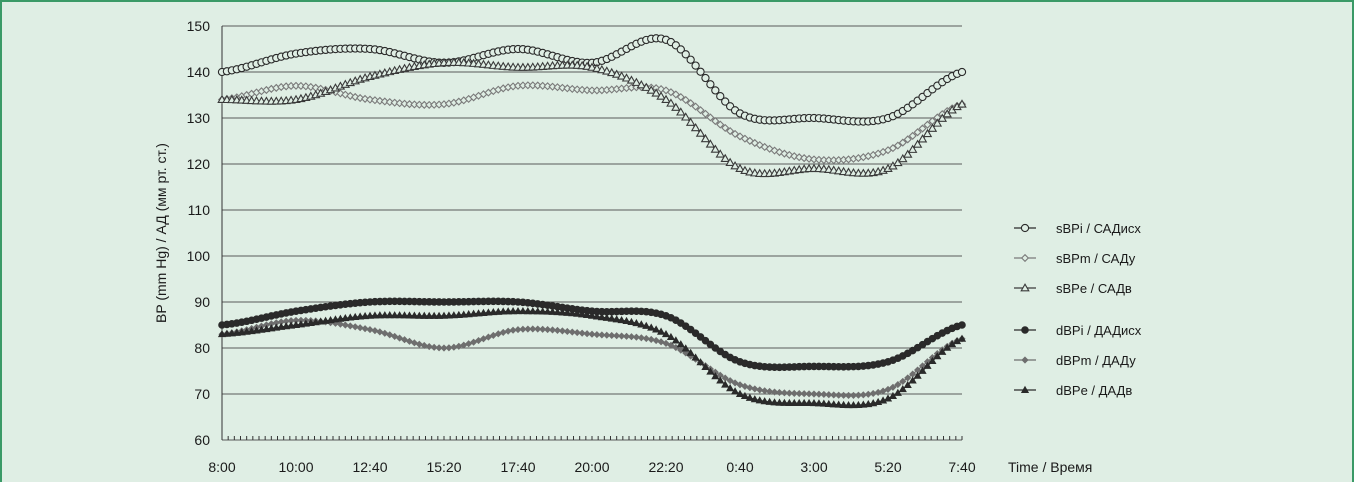  I want to click on legend-label: sBPm / САДу, so click(1096, 258).